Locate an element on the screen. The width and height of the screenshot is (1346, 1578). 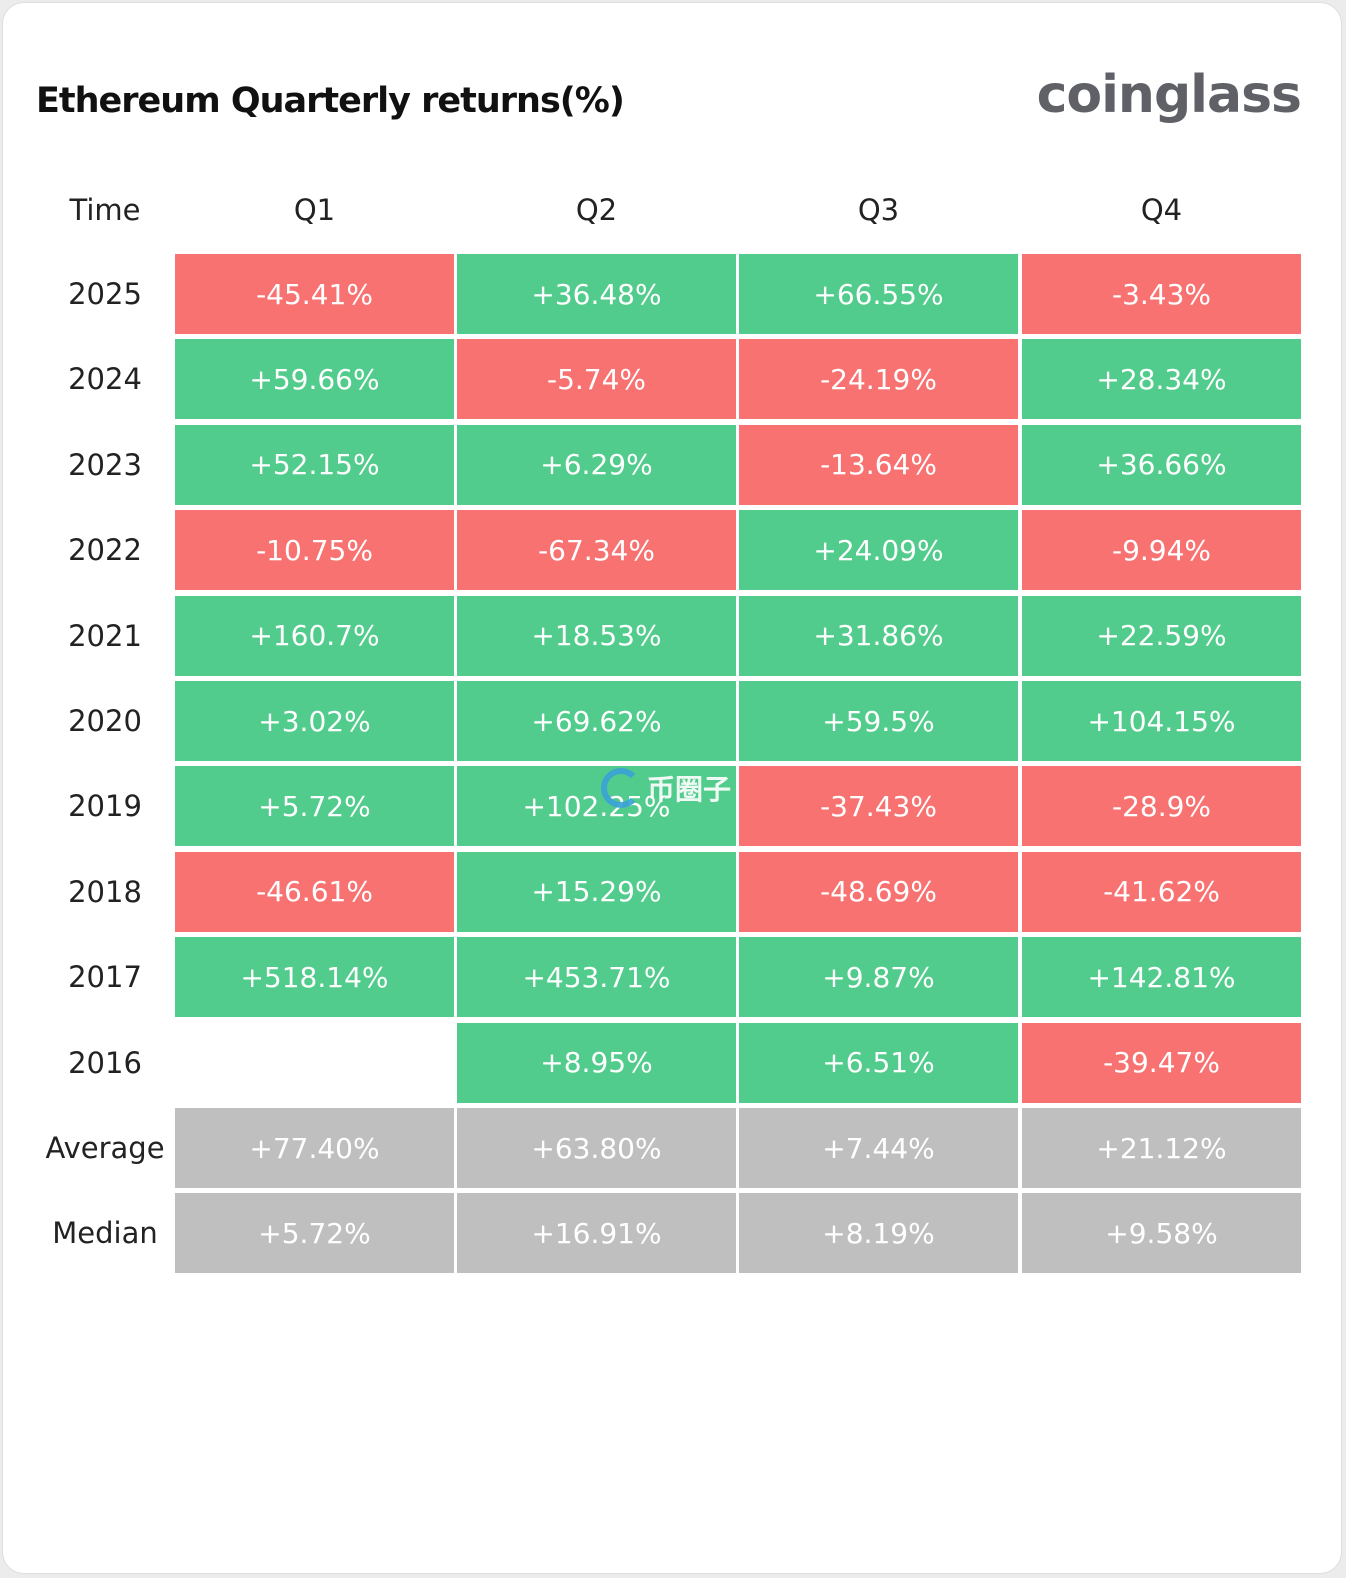
return-cell: +63.80% is located at coordinates (596, 1148).